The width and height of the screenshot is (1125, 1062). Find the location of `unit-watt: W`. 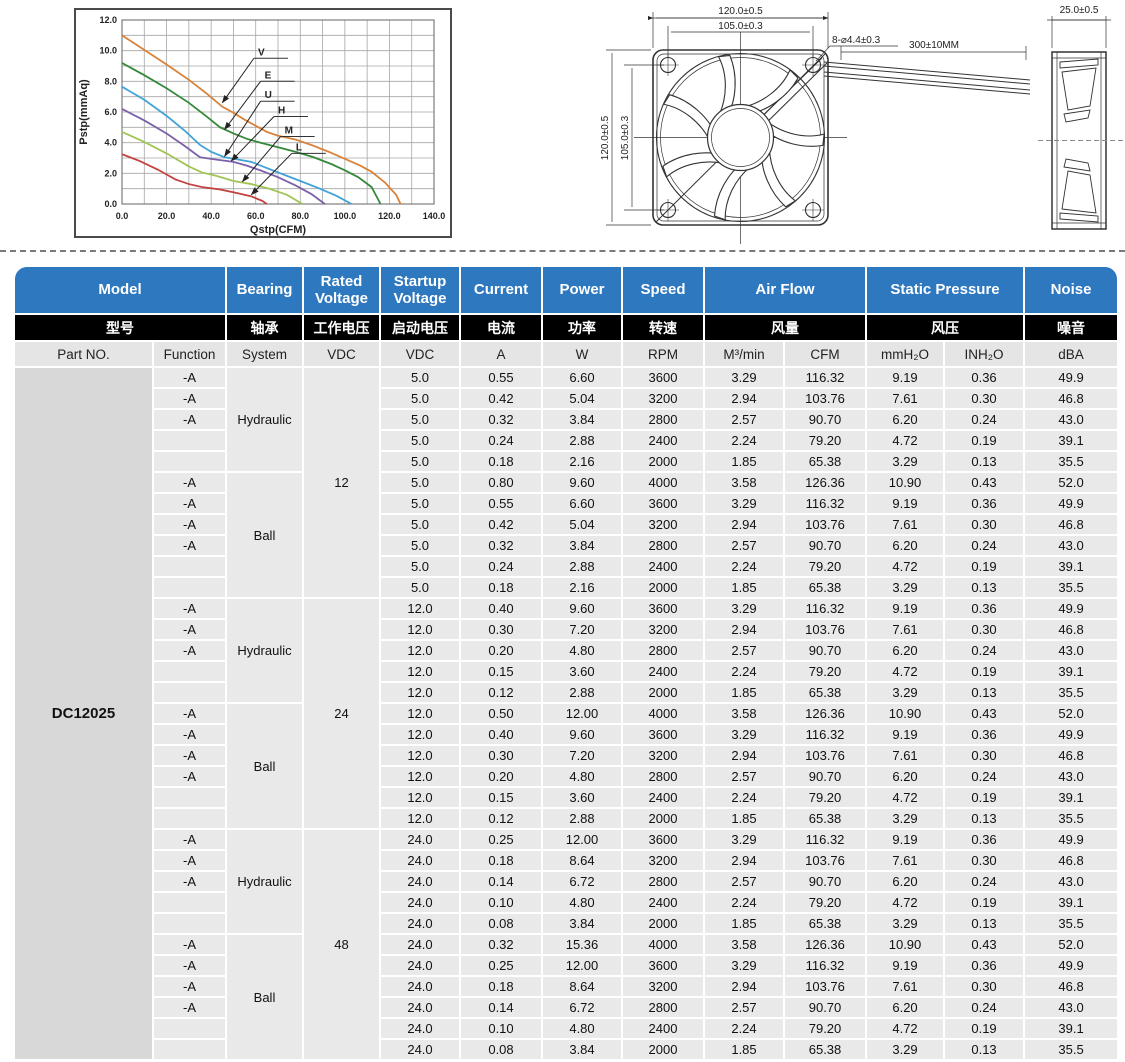

unit-watt: W is located at coordinates (582, 354).